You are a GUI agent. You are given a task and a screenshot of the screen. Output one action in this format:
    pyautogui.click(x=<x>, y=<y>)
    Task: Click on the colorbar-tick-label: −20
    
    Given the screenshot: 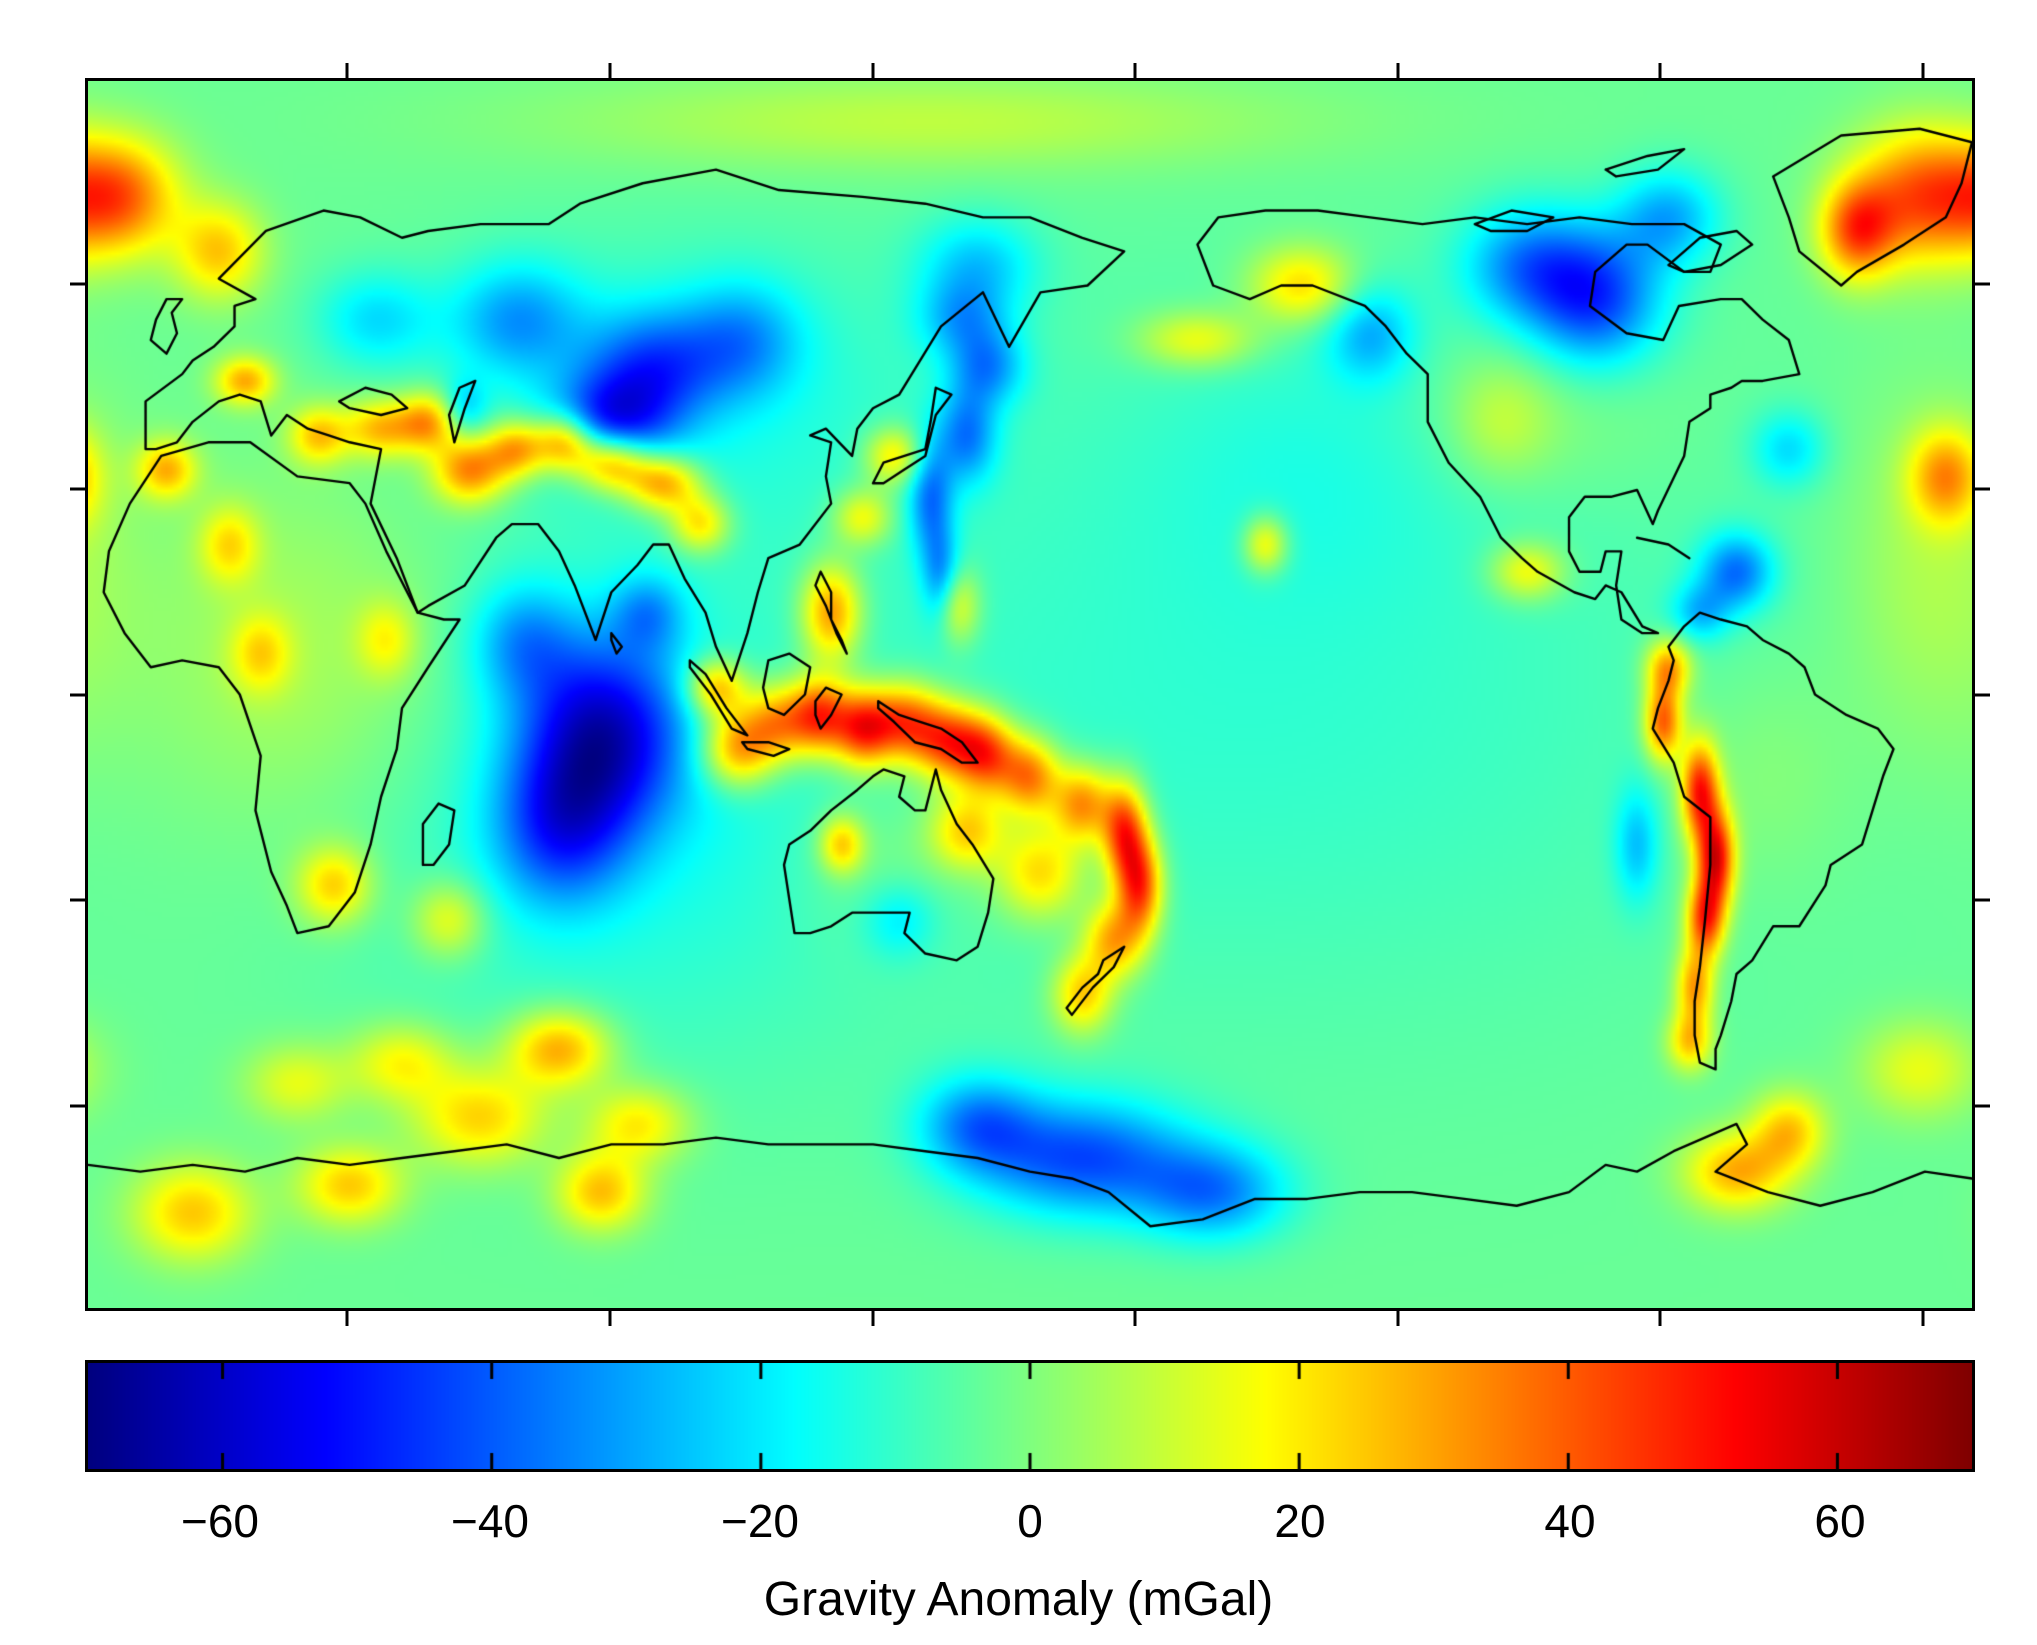 What is the action you would take?
    pyautogui.click(x=760, y=1521)
    